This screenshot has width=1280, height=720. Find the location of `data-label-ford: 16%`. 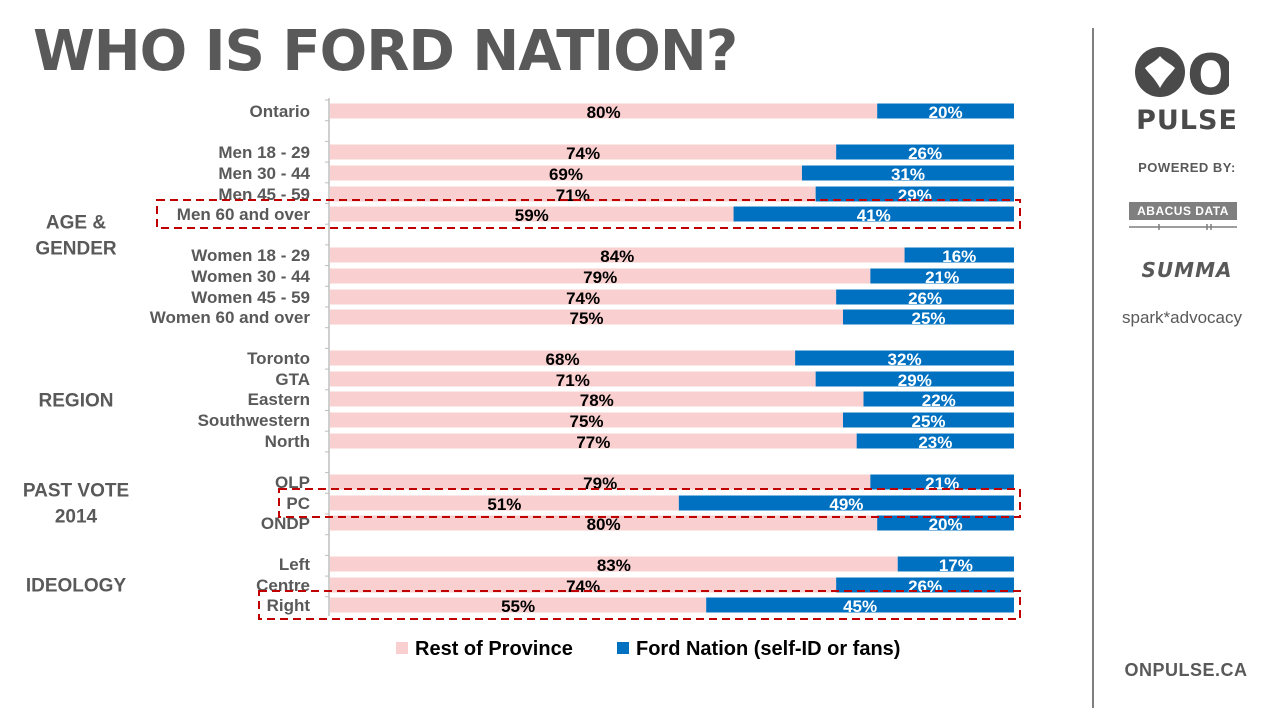

data-label-ford: 16% is located at coordinates (959, 256).